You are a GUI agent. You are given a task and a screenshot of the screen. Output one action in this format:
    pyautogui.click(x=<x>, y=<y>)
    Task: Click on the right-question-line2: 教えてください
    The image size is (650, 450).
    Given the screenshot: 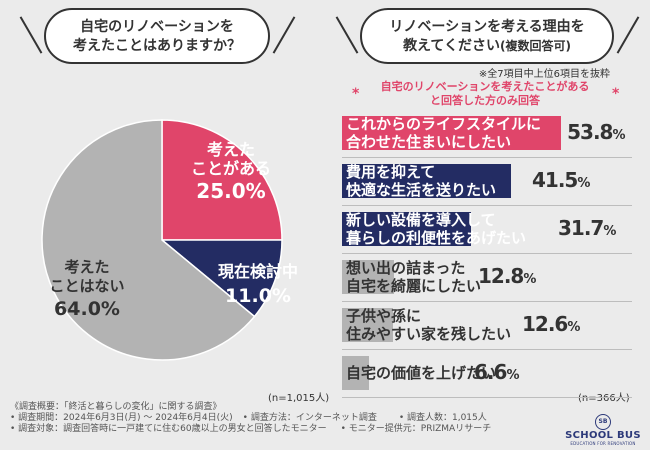 What is the action you would take?
    pyautogui.click(x=451, y=46)
    